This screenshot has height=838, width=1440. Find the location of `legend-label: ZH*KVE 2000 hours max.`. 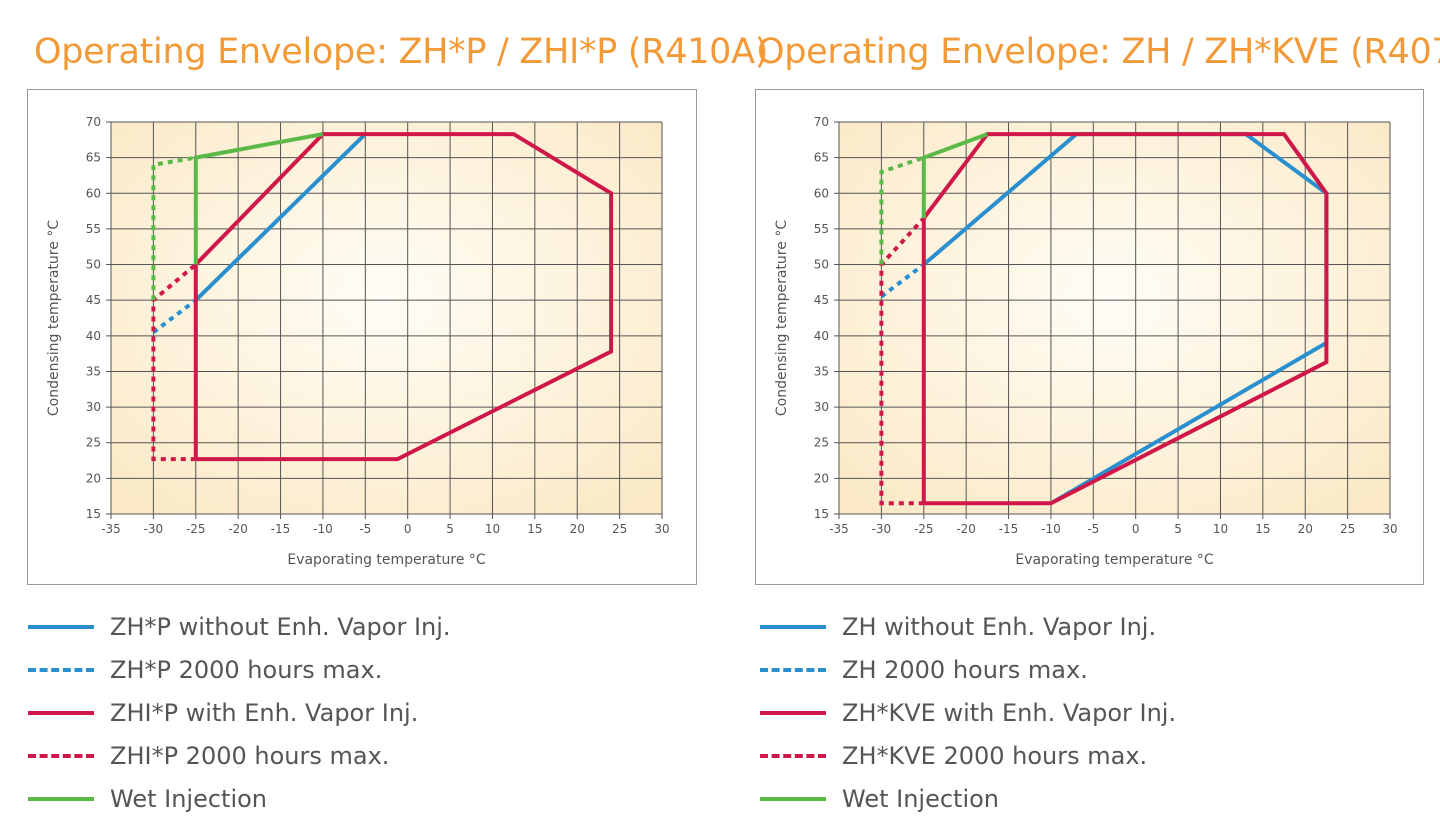

legend-label: ZH*KVE 2000 hours max. is located at coordinates (995, 755).